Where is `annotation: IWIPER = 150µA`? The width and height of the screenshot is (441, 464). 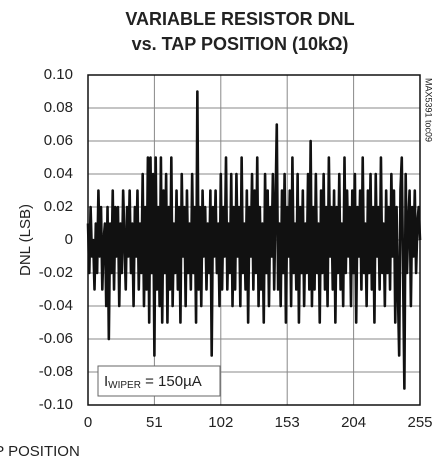 annotation: IWIPER = 150µA is located at coordinates (153, 382).